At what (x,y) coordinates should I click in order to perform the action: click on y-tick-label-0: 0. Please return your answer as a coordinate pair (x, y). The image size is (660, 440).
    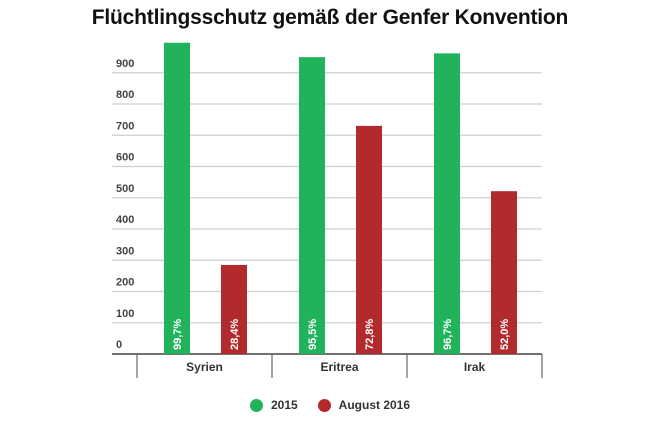
    Looking at the image, I should click on (119, 345).